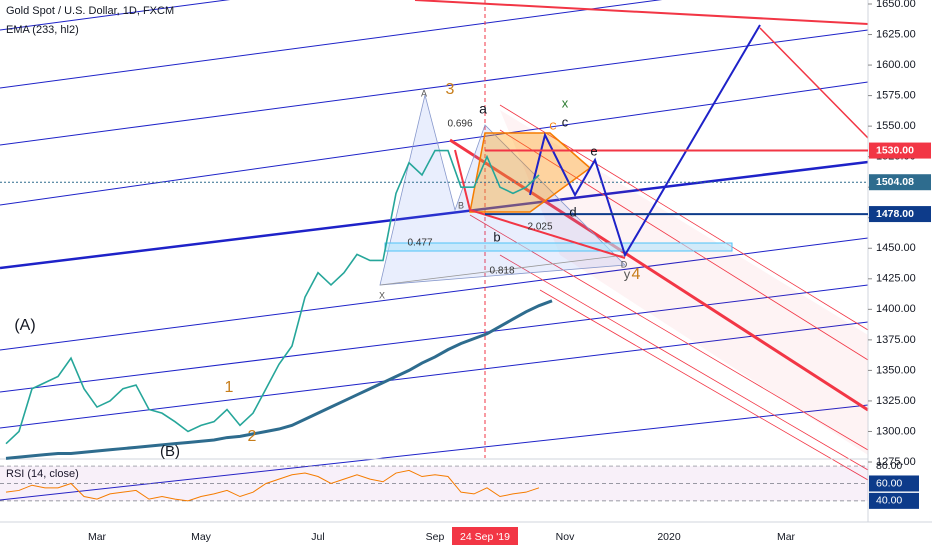 The height and width of the screenshot is (550, 932). I want to click on ema-legend: EMA (233, hl2), so click(42, 30).